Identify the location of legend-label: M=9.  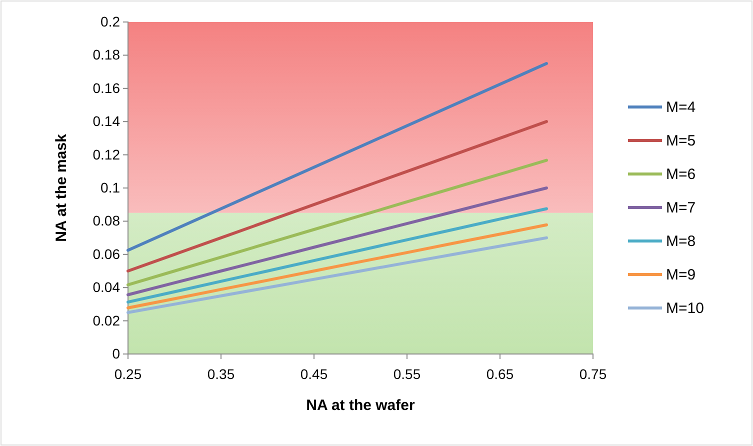
(681, 275).